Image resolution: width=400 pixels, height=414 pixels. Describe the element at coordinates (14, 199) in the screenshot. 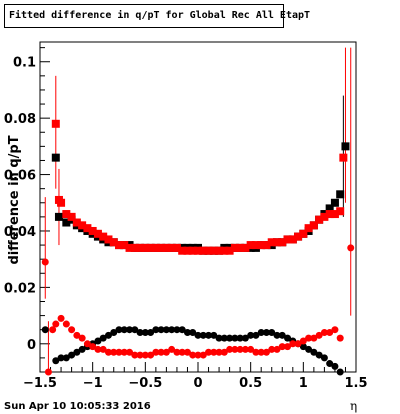

I see `y-axis-label: difference in q/pT` at that location.